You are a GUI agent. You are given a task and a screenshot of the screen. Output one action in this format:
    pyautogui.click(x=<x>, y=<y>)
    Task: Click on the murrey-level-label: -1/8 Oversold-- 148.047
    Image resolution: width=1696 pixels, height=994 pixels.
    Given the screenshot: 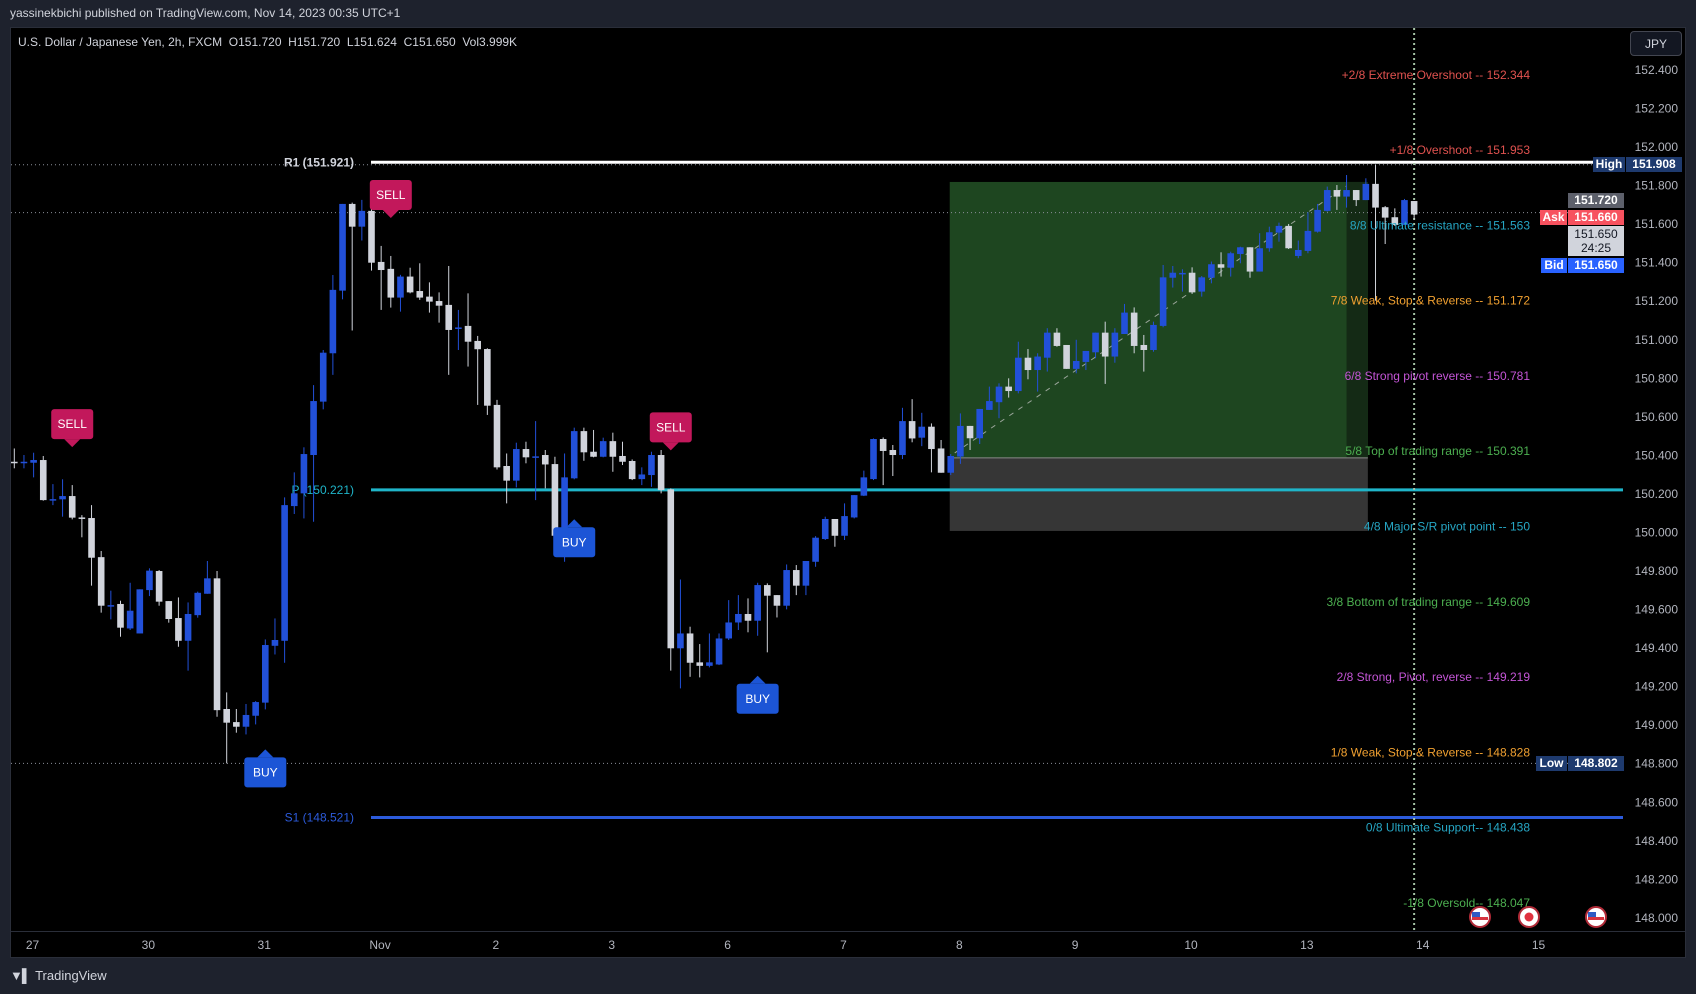 What is the action you would take?
    pyautogui.click(x=1466, y=903)
    